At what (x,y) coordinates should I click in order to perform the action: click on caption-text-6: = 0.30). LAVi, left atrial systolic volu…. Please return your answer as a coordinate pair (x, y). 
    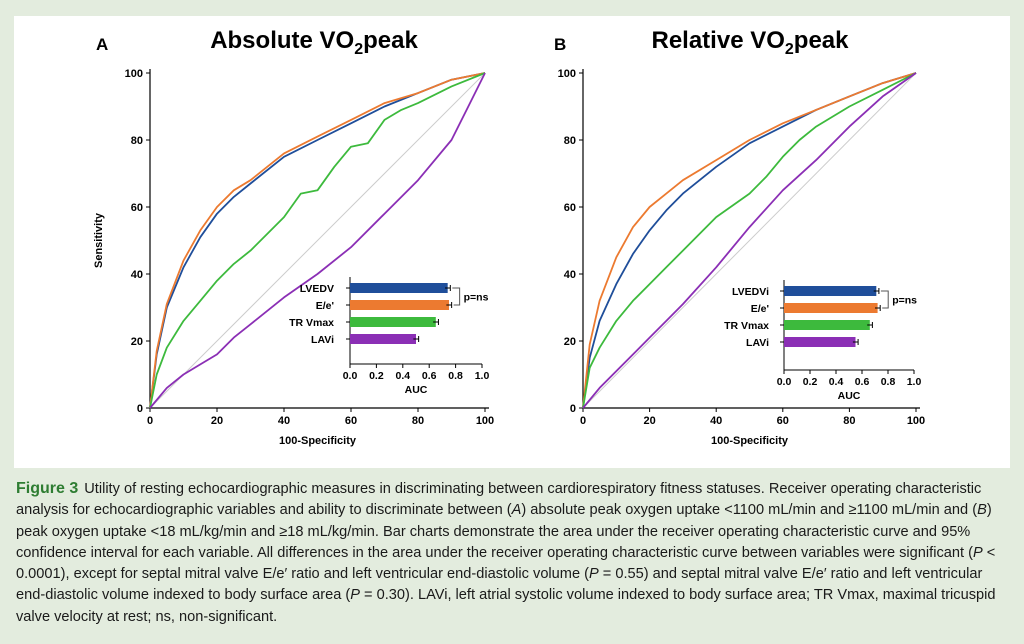
    Looking at the image, I should click on (506, 606).